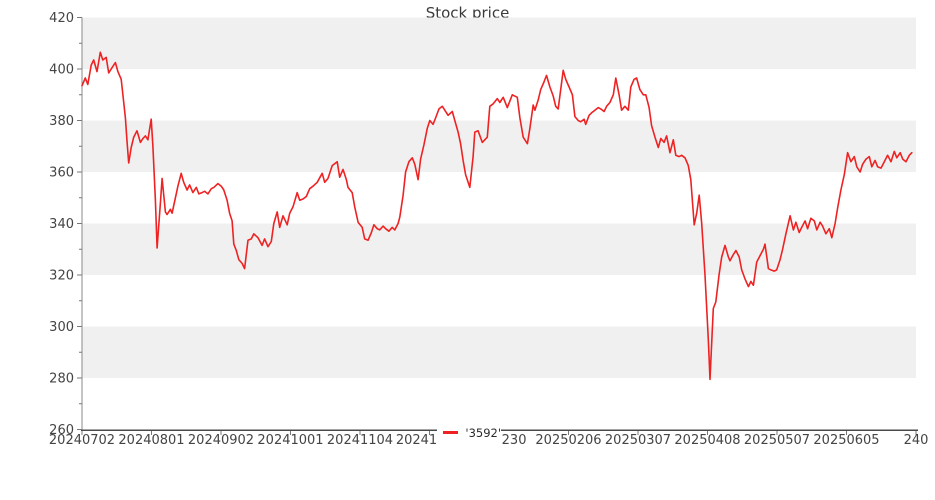 This screenshot has height=500, width=935. I want to click on x-tick-label: 240, so click(916, 440).